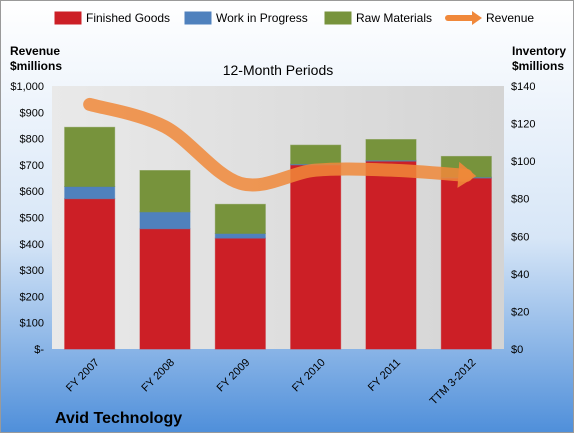 This screenshot has width=574, height=433. Describe the element at coordinates (262, 18) in the screenshot. I see `legend-label-work-in-progress: Work in Progress` at that location.